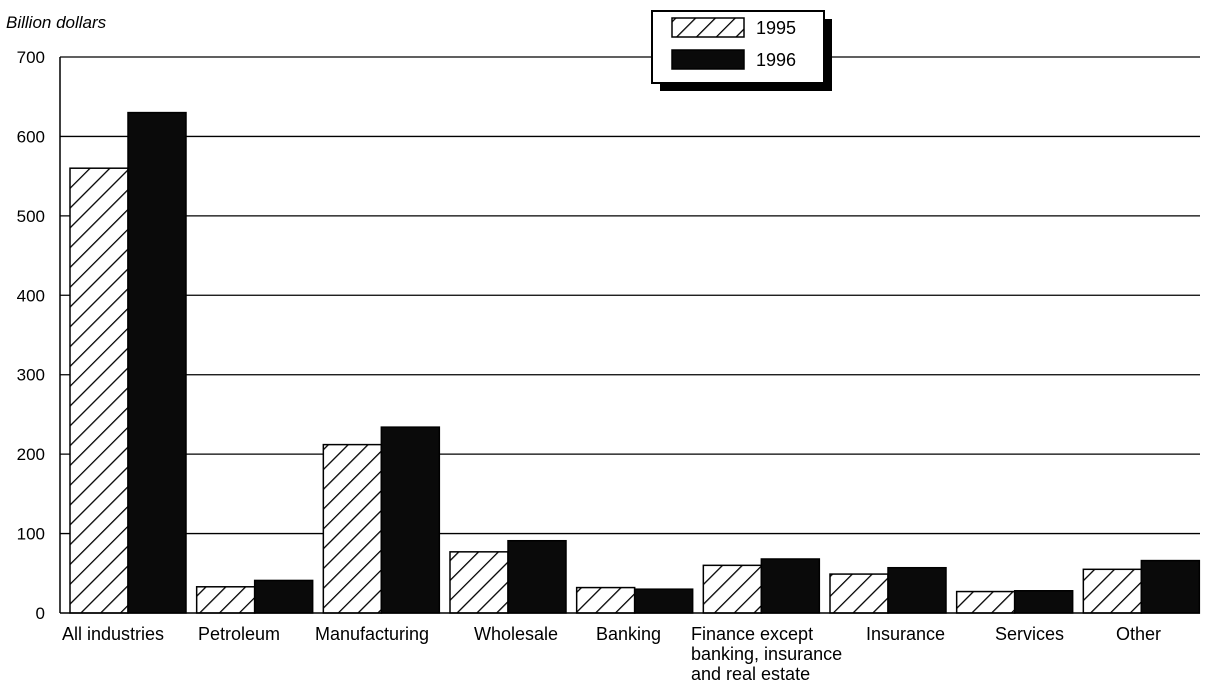  I want to click on category-label: Wholesale, so click(516, 634).